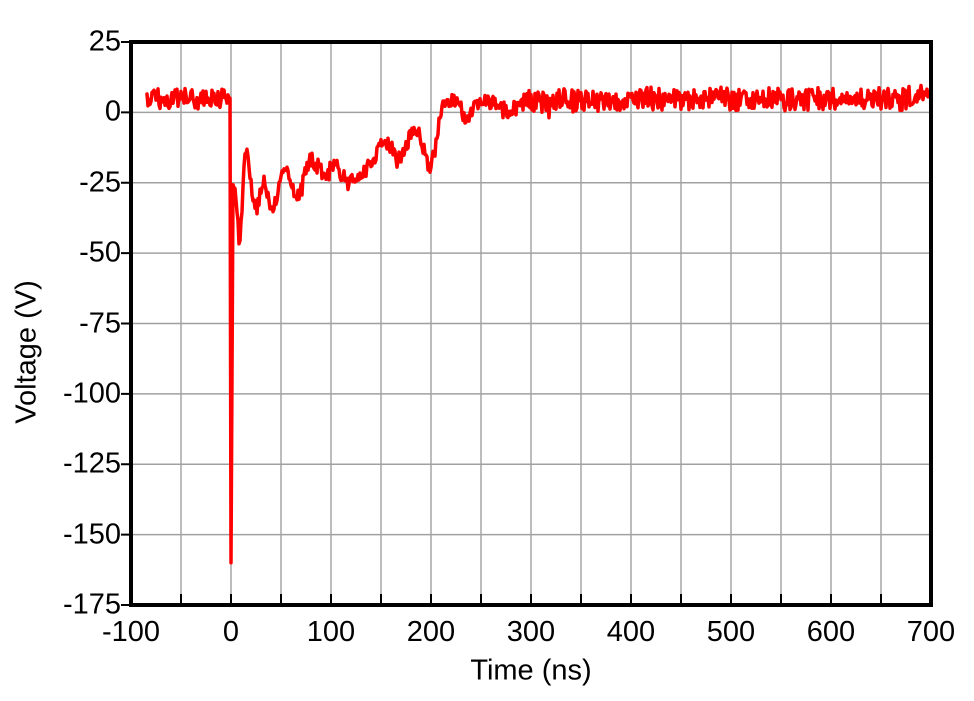 The height and width of the screenshot is (701, 974). I want to click on y-axis-tick-label: -75, so click(100, 323).